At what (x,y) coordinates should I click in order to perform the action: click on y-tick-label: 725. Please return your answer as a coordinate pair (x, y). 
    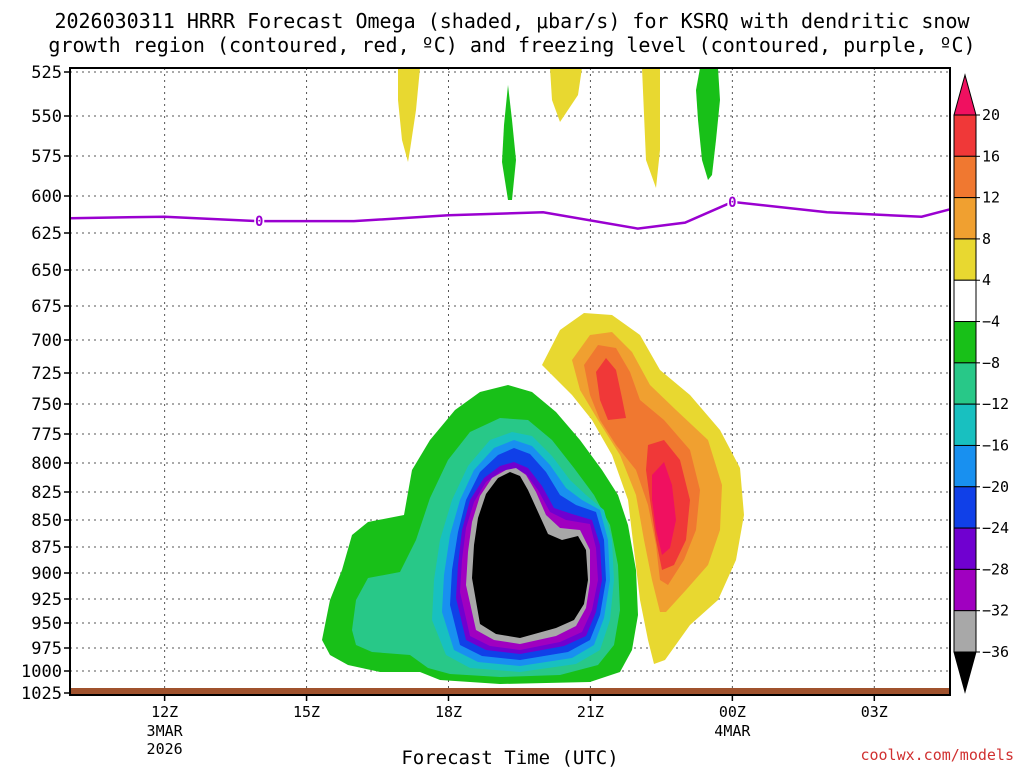
    Looking at the image, I should click on (46, 374).